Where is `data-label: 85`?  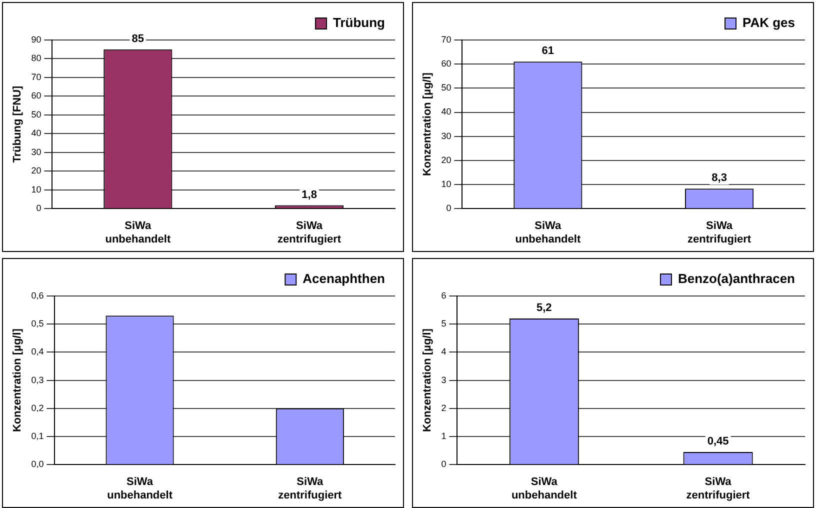 data-label: 85 is located at coordinates (138, 38).